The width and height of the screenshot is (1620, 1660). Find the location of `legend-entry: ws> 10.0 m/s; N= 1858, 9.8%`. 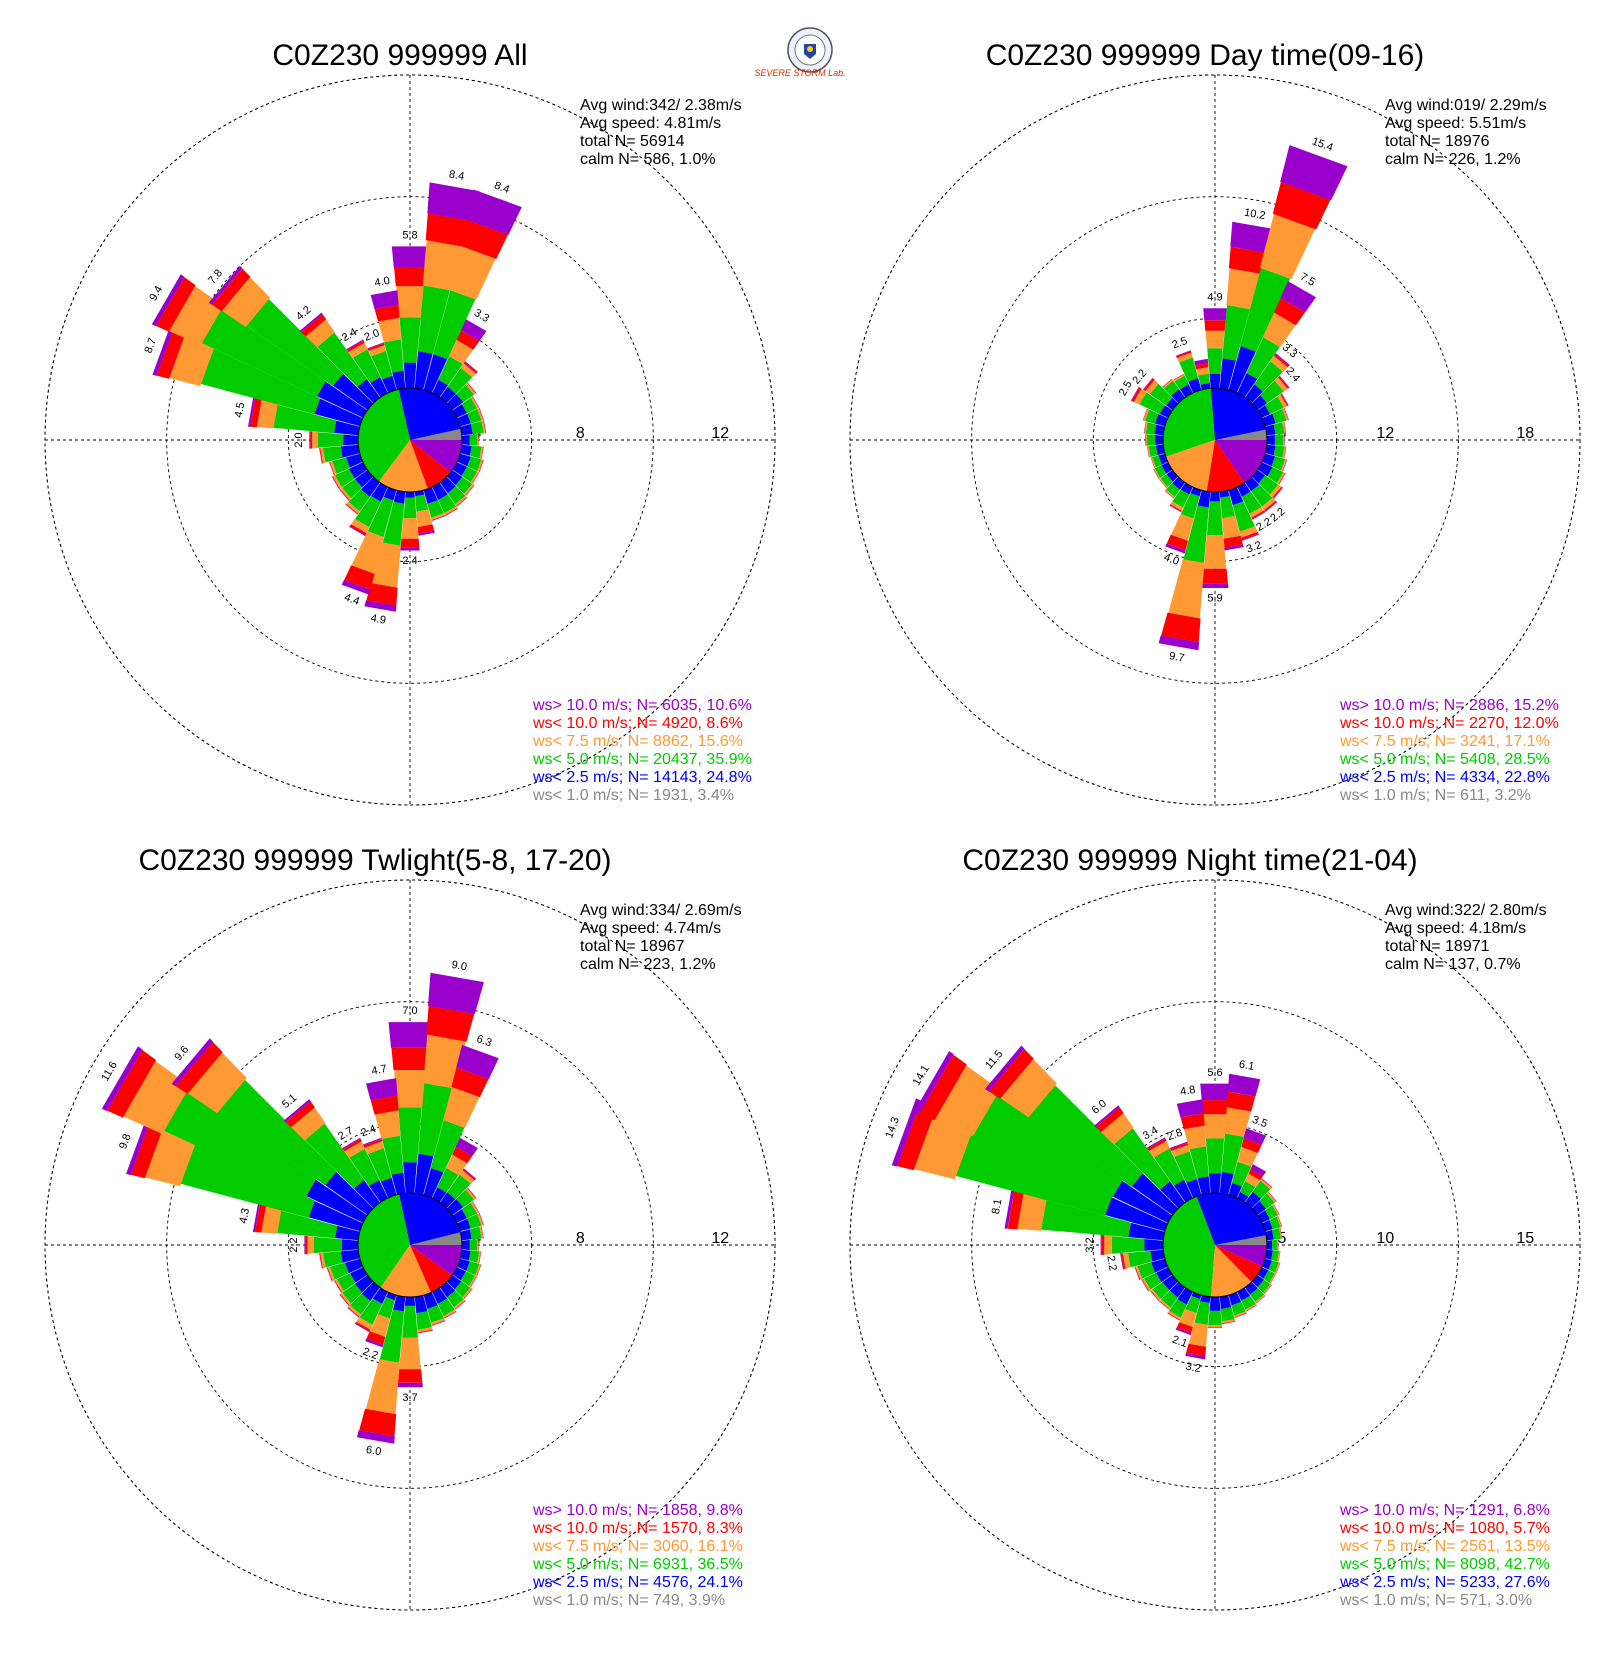

legend-entry: ws> 10.0 m/s; N= 1858, 9.8% is located at coordinates (637, 1510).